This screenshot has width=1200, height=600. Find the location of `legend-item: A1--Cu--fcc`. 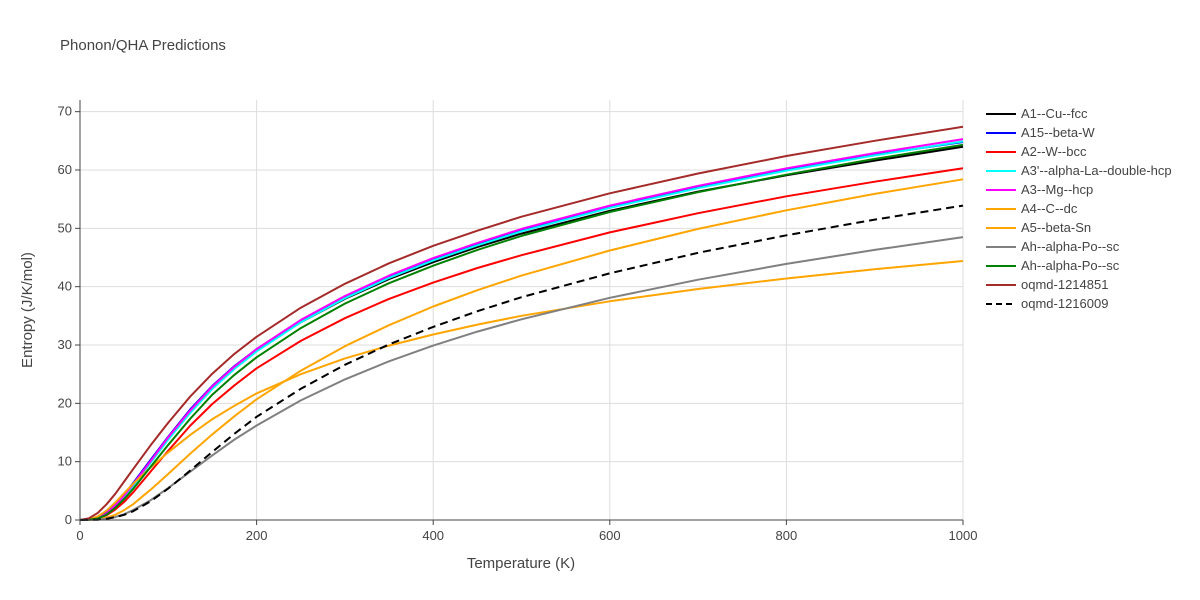

legend-item: A1--Cu--fcc is located at coordinates (1037, 113).